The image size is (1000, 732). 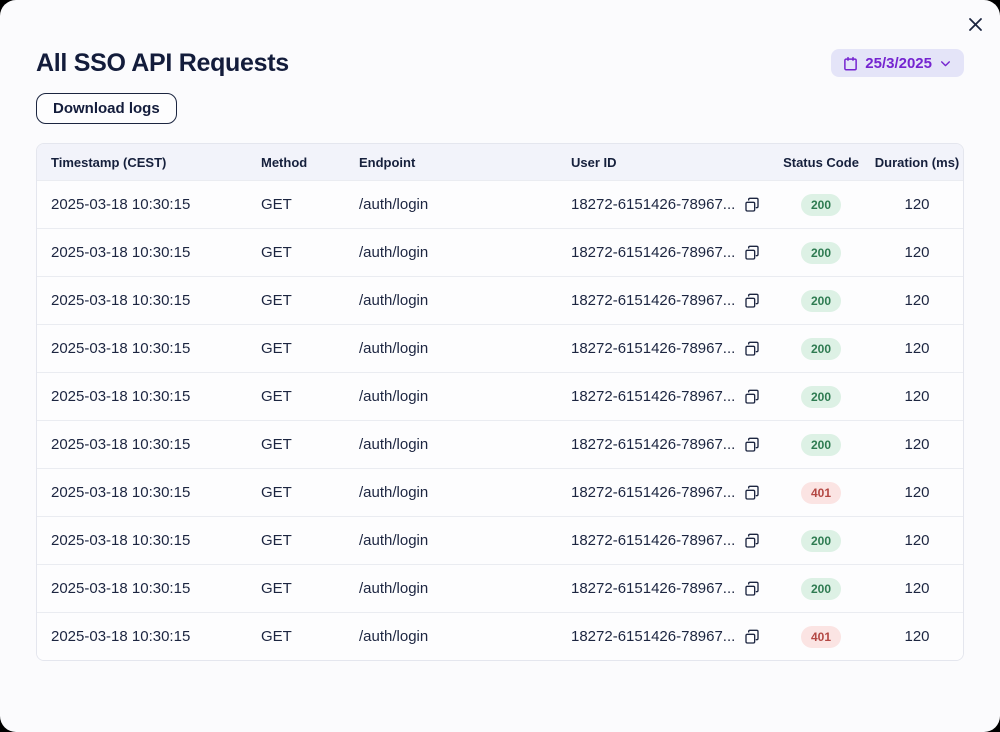 I want to click on date-picker-button: 25/3/2025, so click(x=897, y=63).